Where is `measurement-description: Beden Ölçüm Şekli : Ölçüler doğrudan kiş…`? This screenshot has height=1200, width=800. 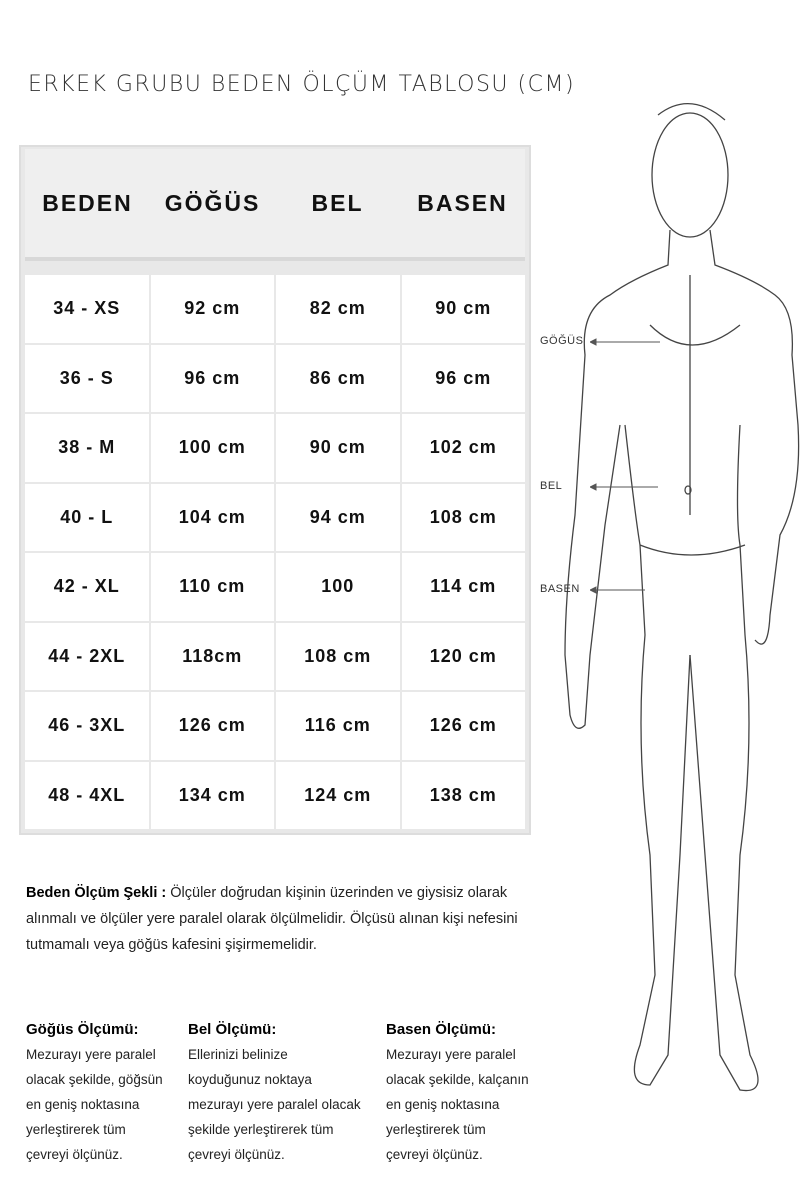
measurement-description: Beden Ölçüm Şekli : Ölçüler doğrudan kiş… is located at coordinates (276, 919).